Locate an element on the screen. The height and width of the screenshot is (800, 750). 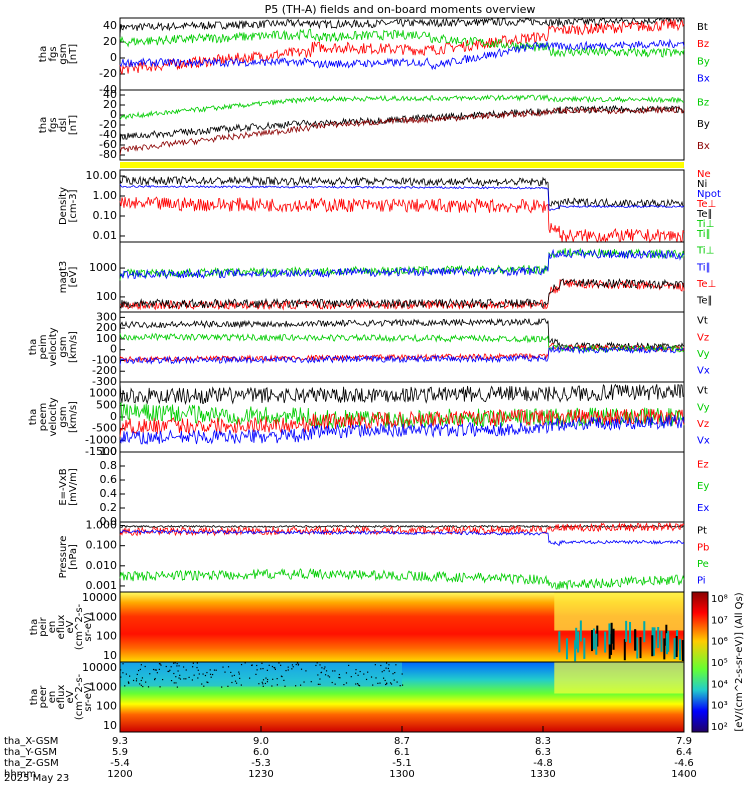
y-tick-label: 0.010 is located at coordinates (102, 565).